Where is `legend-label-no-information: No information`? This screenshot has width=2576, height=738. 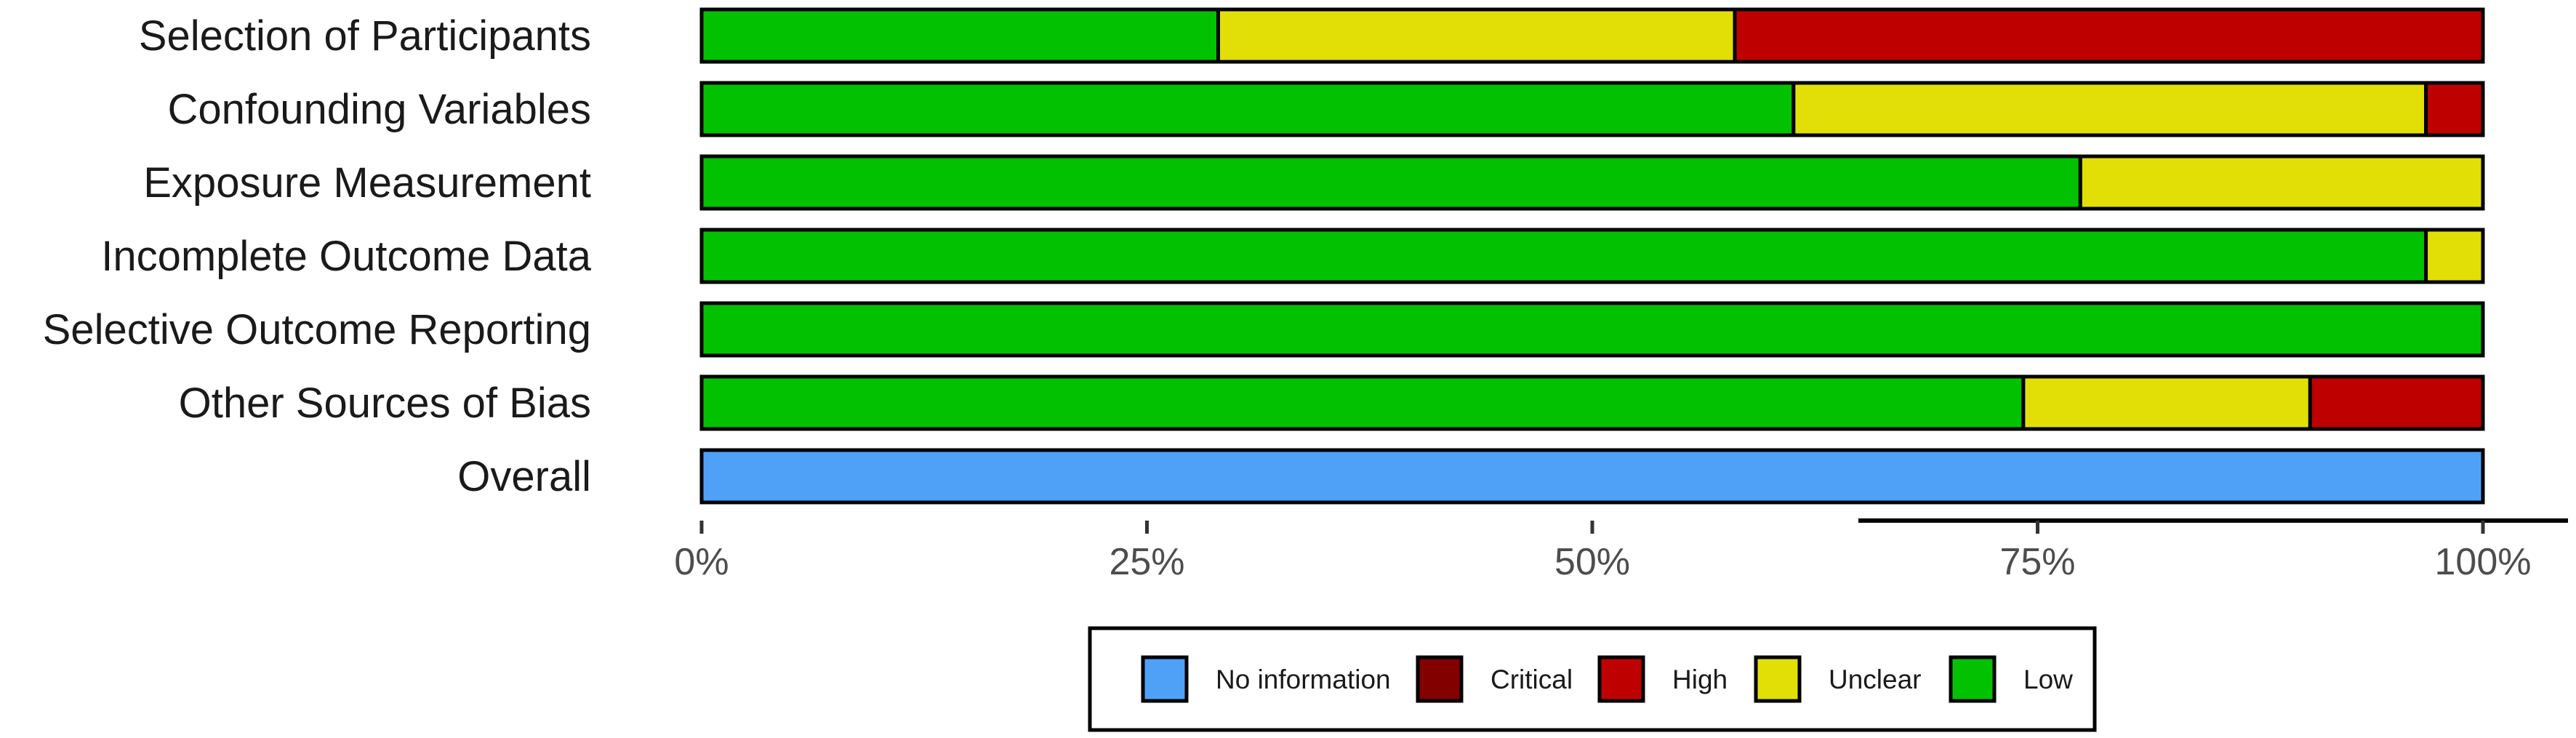 legend-label-no-information: No information is located at coordinates (1304, 679).